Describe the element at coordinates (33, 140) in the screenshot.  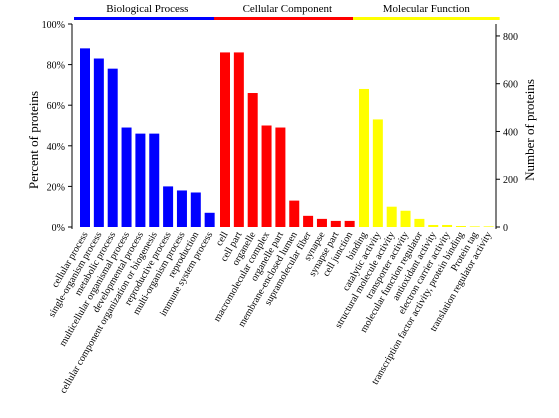
I see `left-y-axis-label: Percent of proteins` at that location.